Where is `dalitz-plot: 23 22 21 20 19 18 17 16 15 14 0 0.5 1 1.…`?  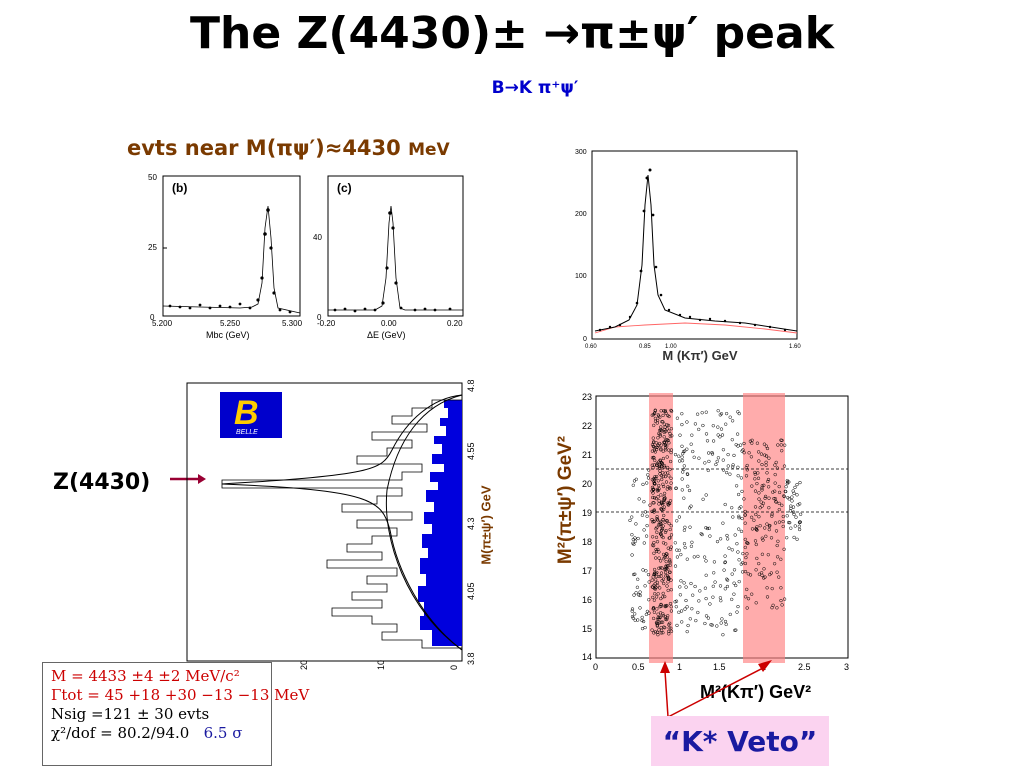
dalitz-plot: 23 22 21 20 19 18 17 16 15 14 0 0.5 1 1.… is located at coordinates (715, 532).